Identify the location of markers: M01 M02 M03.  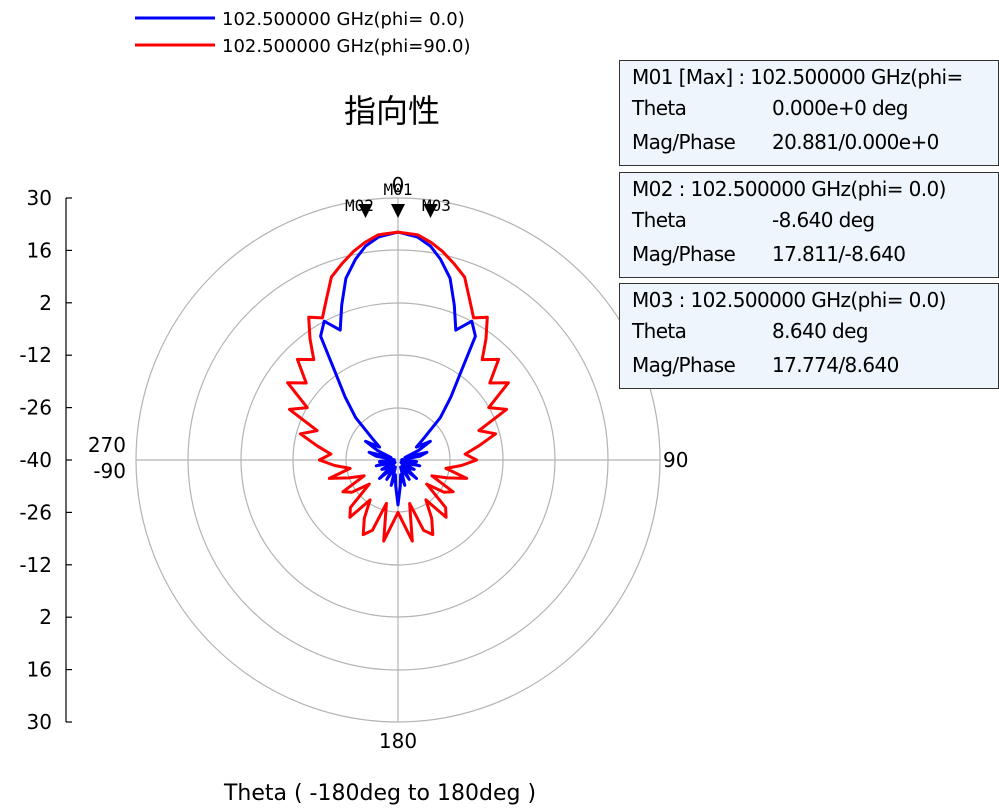
(398, 199).